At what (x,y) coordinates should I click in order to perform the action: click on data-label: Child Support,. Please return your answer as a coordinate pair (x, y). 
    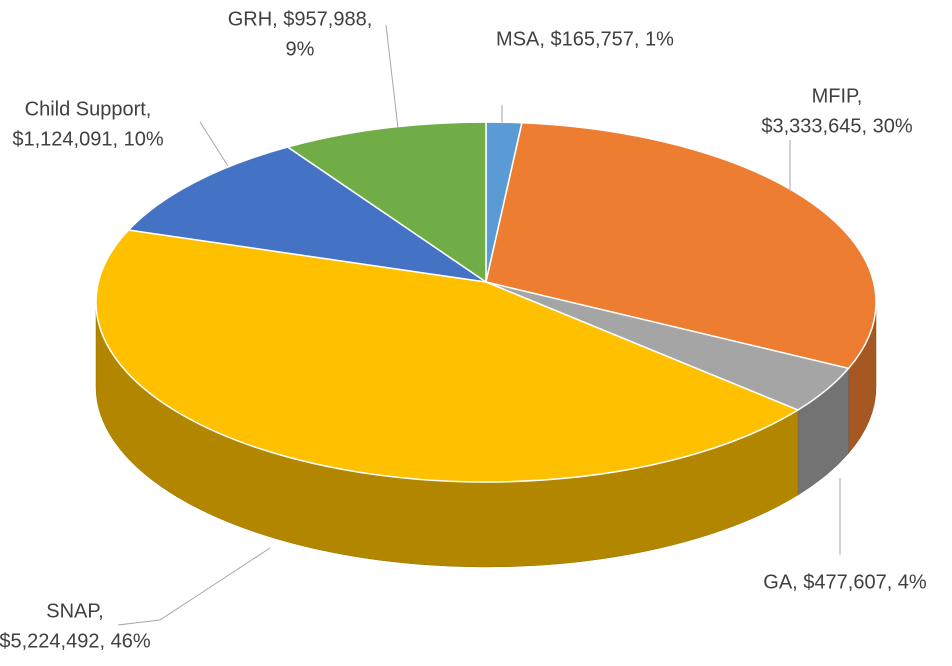
    Looking at the image, I should click on (88, 109).